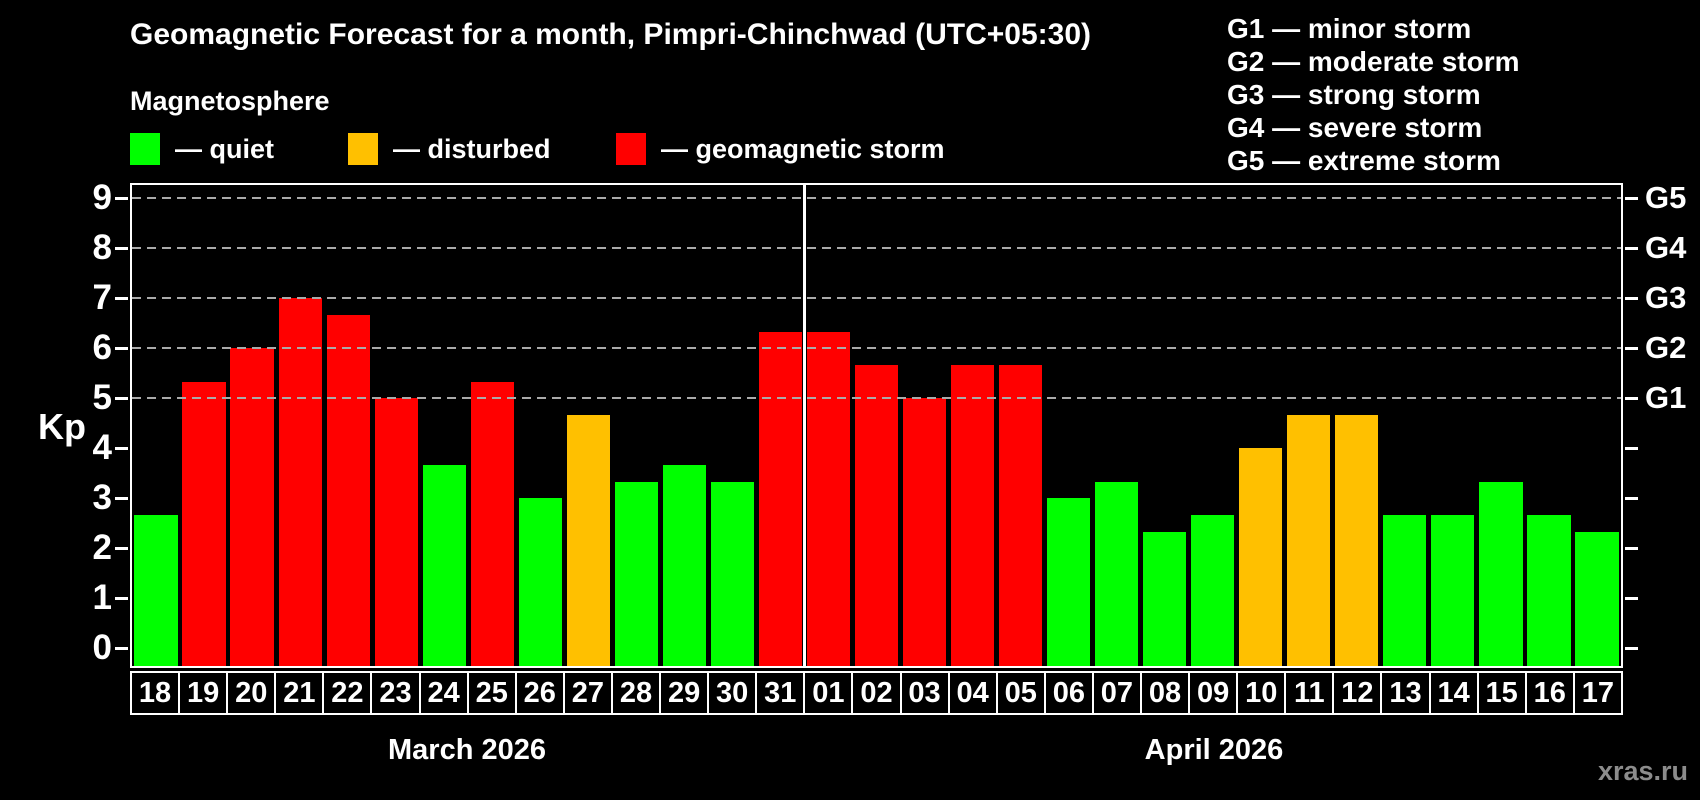 This screenshot has height=800, width=1700. Describe the element at coordinates (1666, 347) in the screenshot. I see `right-axis-label-g2: G2` at that location.